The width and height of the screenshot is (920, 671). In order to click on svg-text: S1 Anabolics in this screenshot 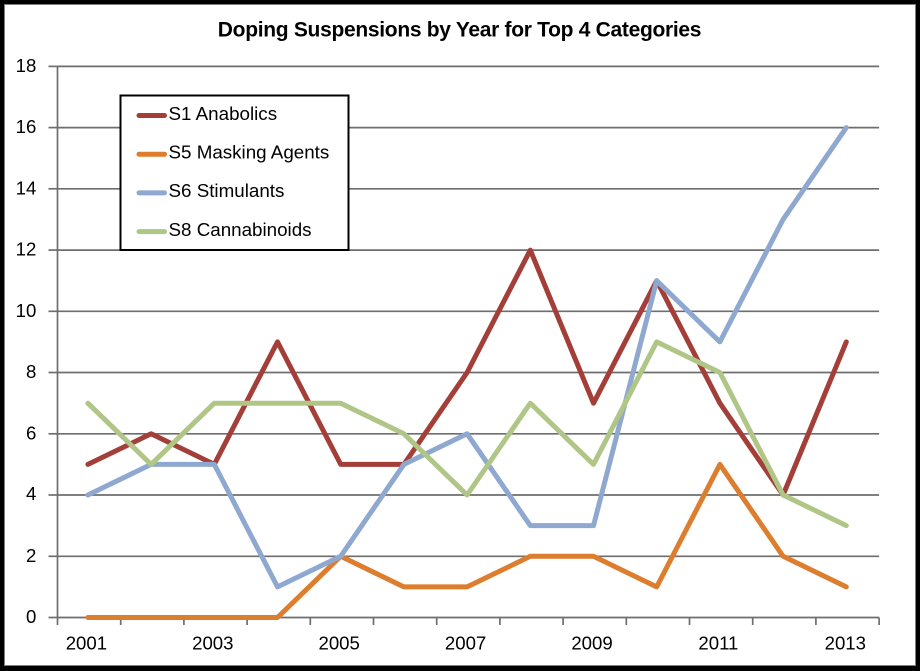, I will do `click(223, 113)`.